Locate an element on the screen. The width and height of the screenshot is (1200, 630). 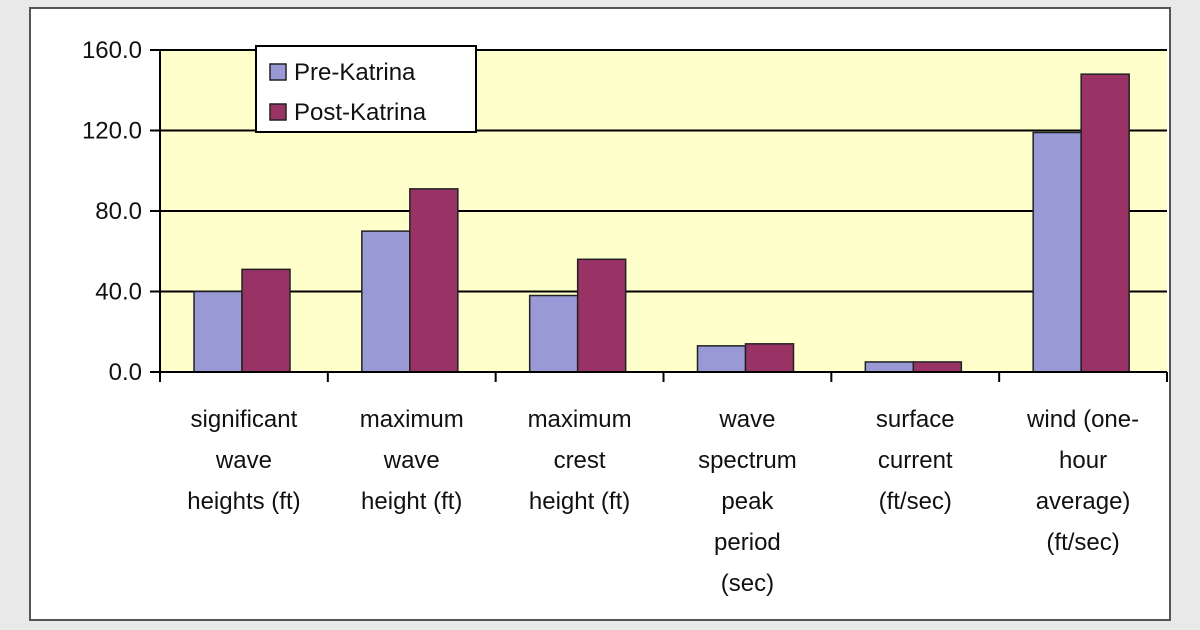
y-tick-label: 0.0 is located at coordinates (125, 372).